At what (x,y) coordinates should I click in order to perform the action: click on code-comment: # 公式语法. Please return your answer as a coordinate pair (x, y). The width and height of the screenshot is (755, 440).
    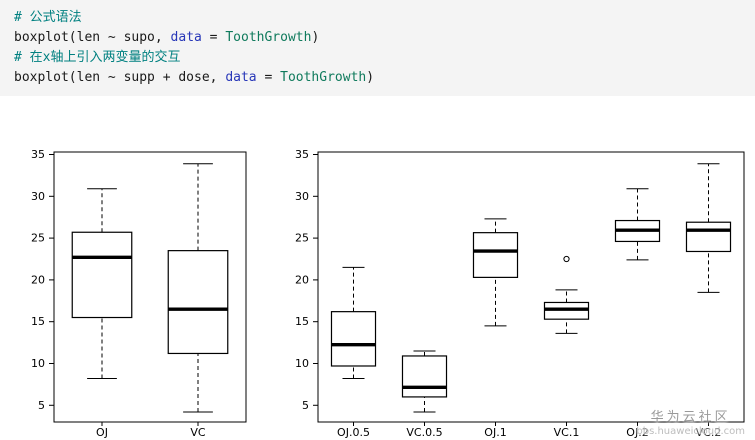
    Looking at the image, I should click on (48, 17).